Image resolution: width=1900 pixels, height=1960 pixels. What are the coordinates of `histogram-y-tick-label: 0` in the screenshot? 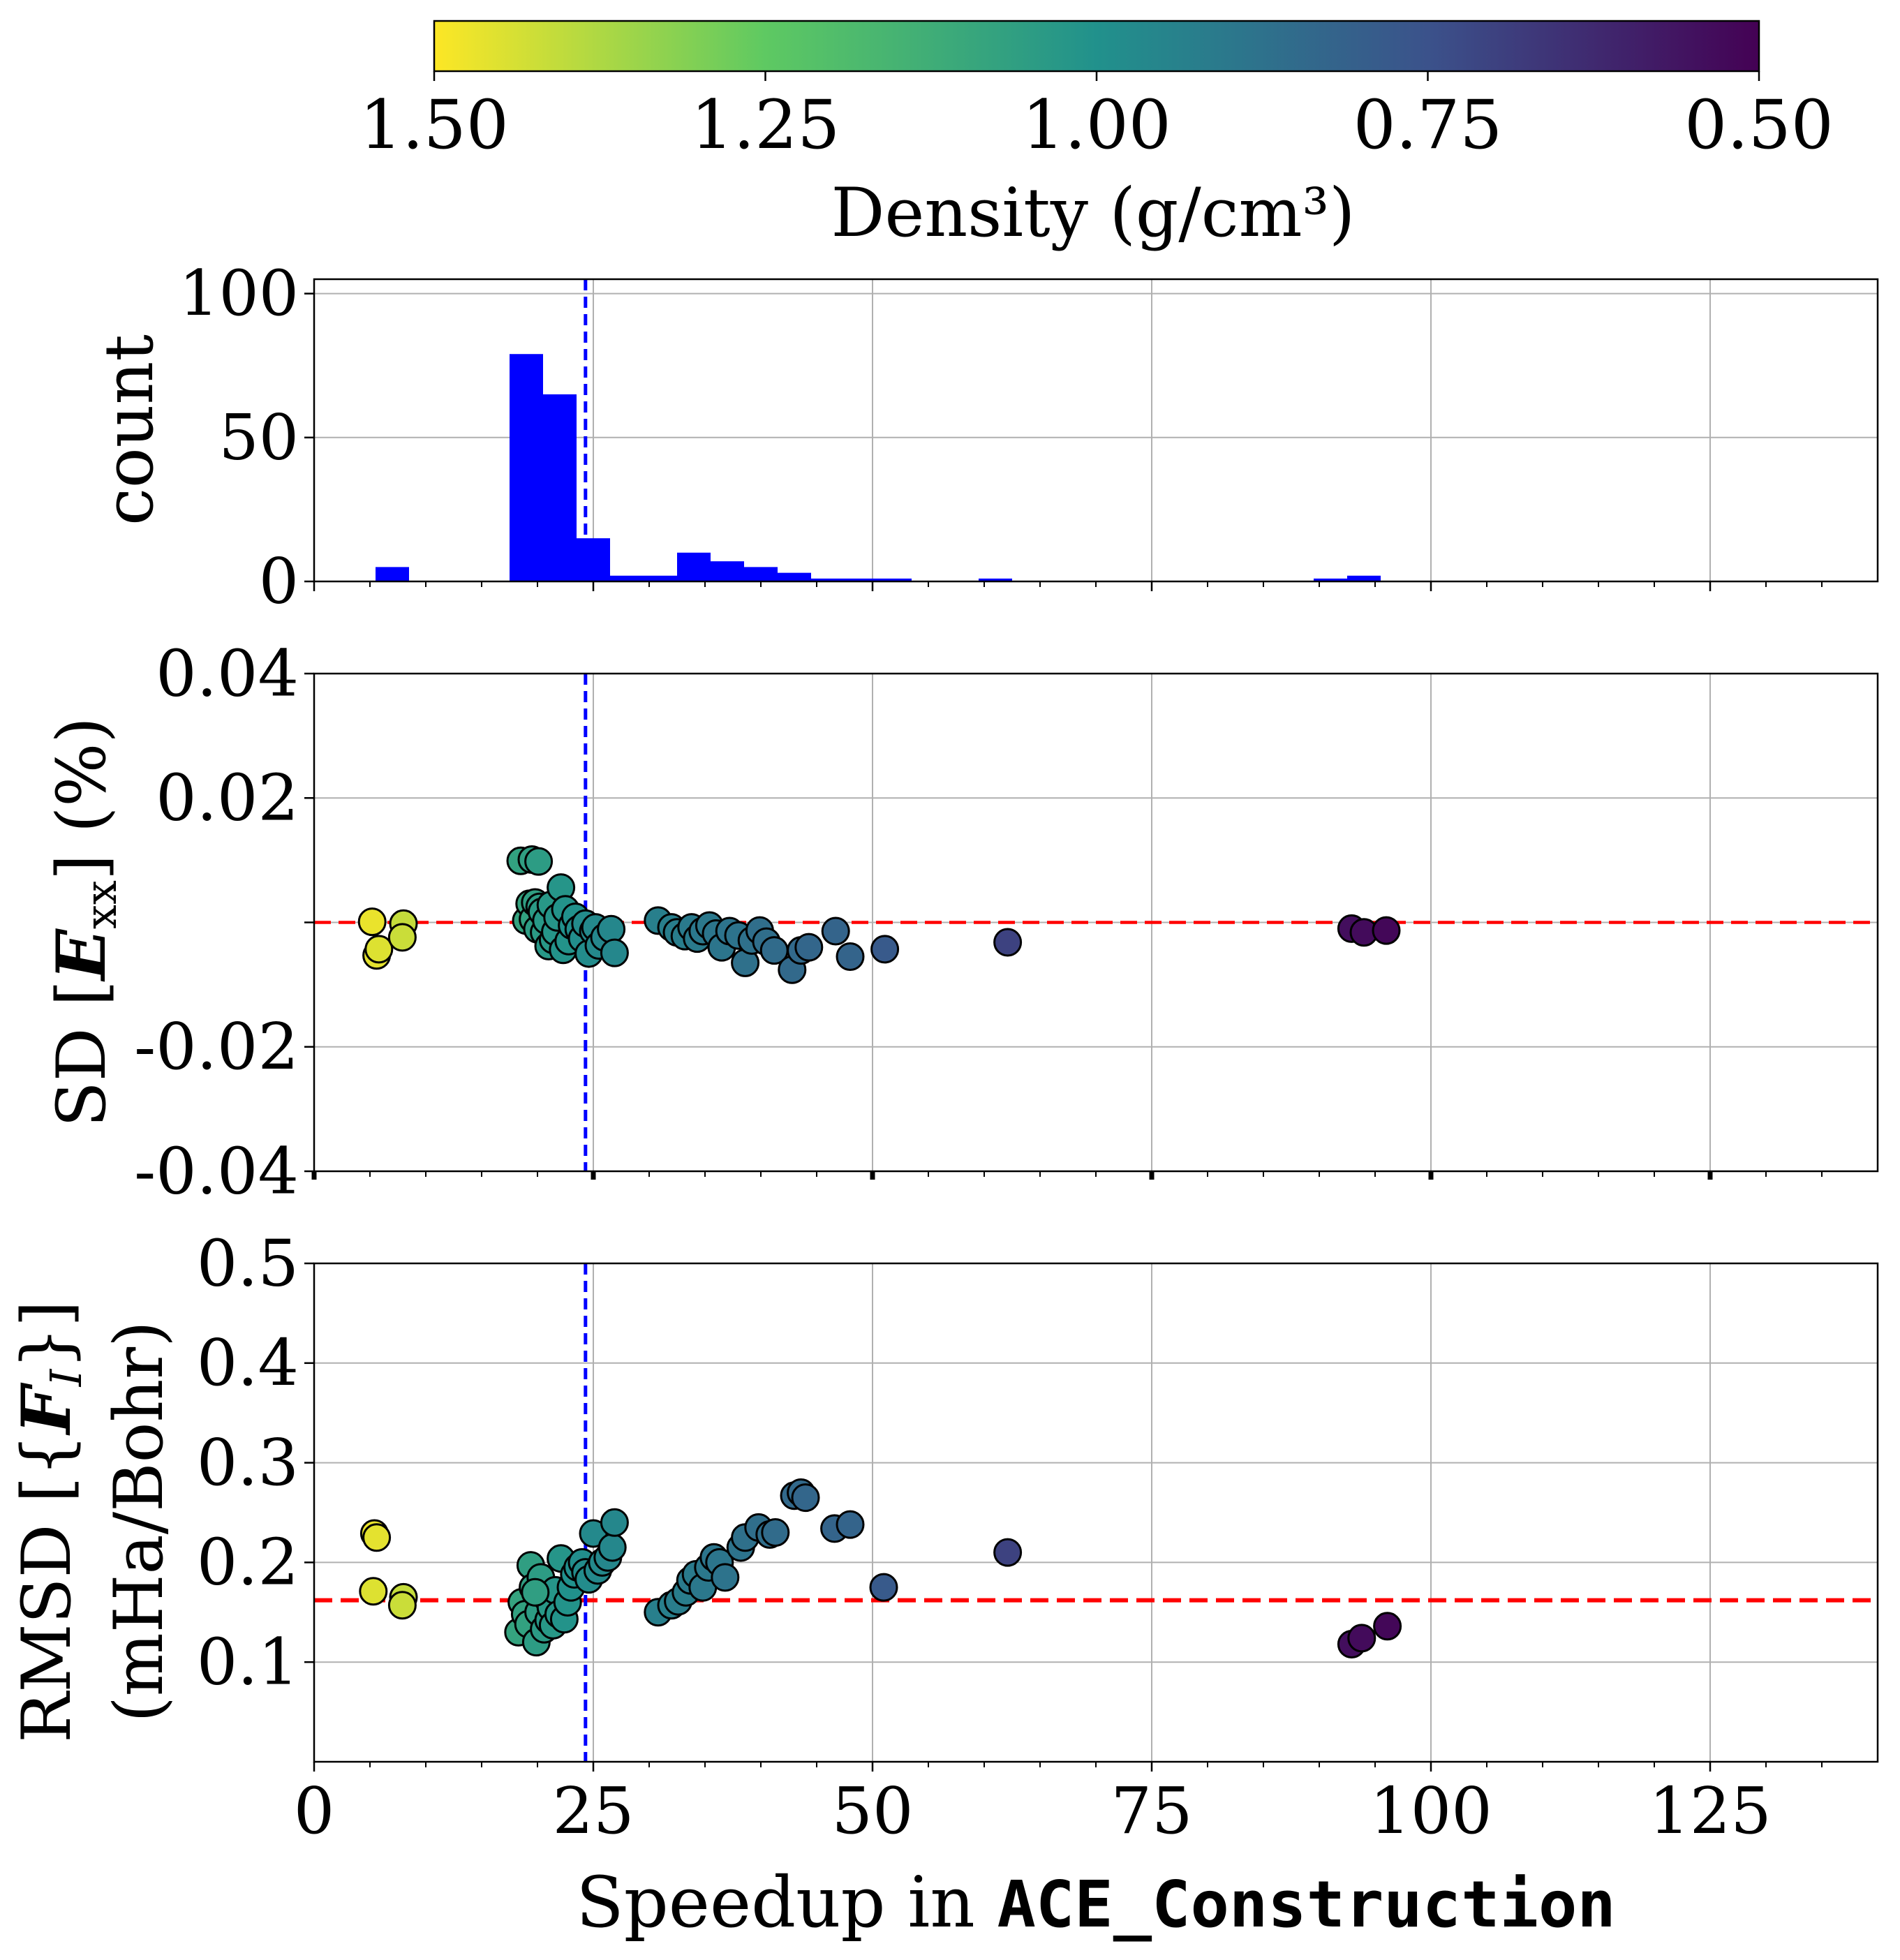 It's located at (279, 581).